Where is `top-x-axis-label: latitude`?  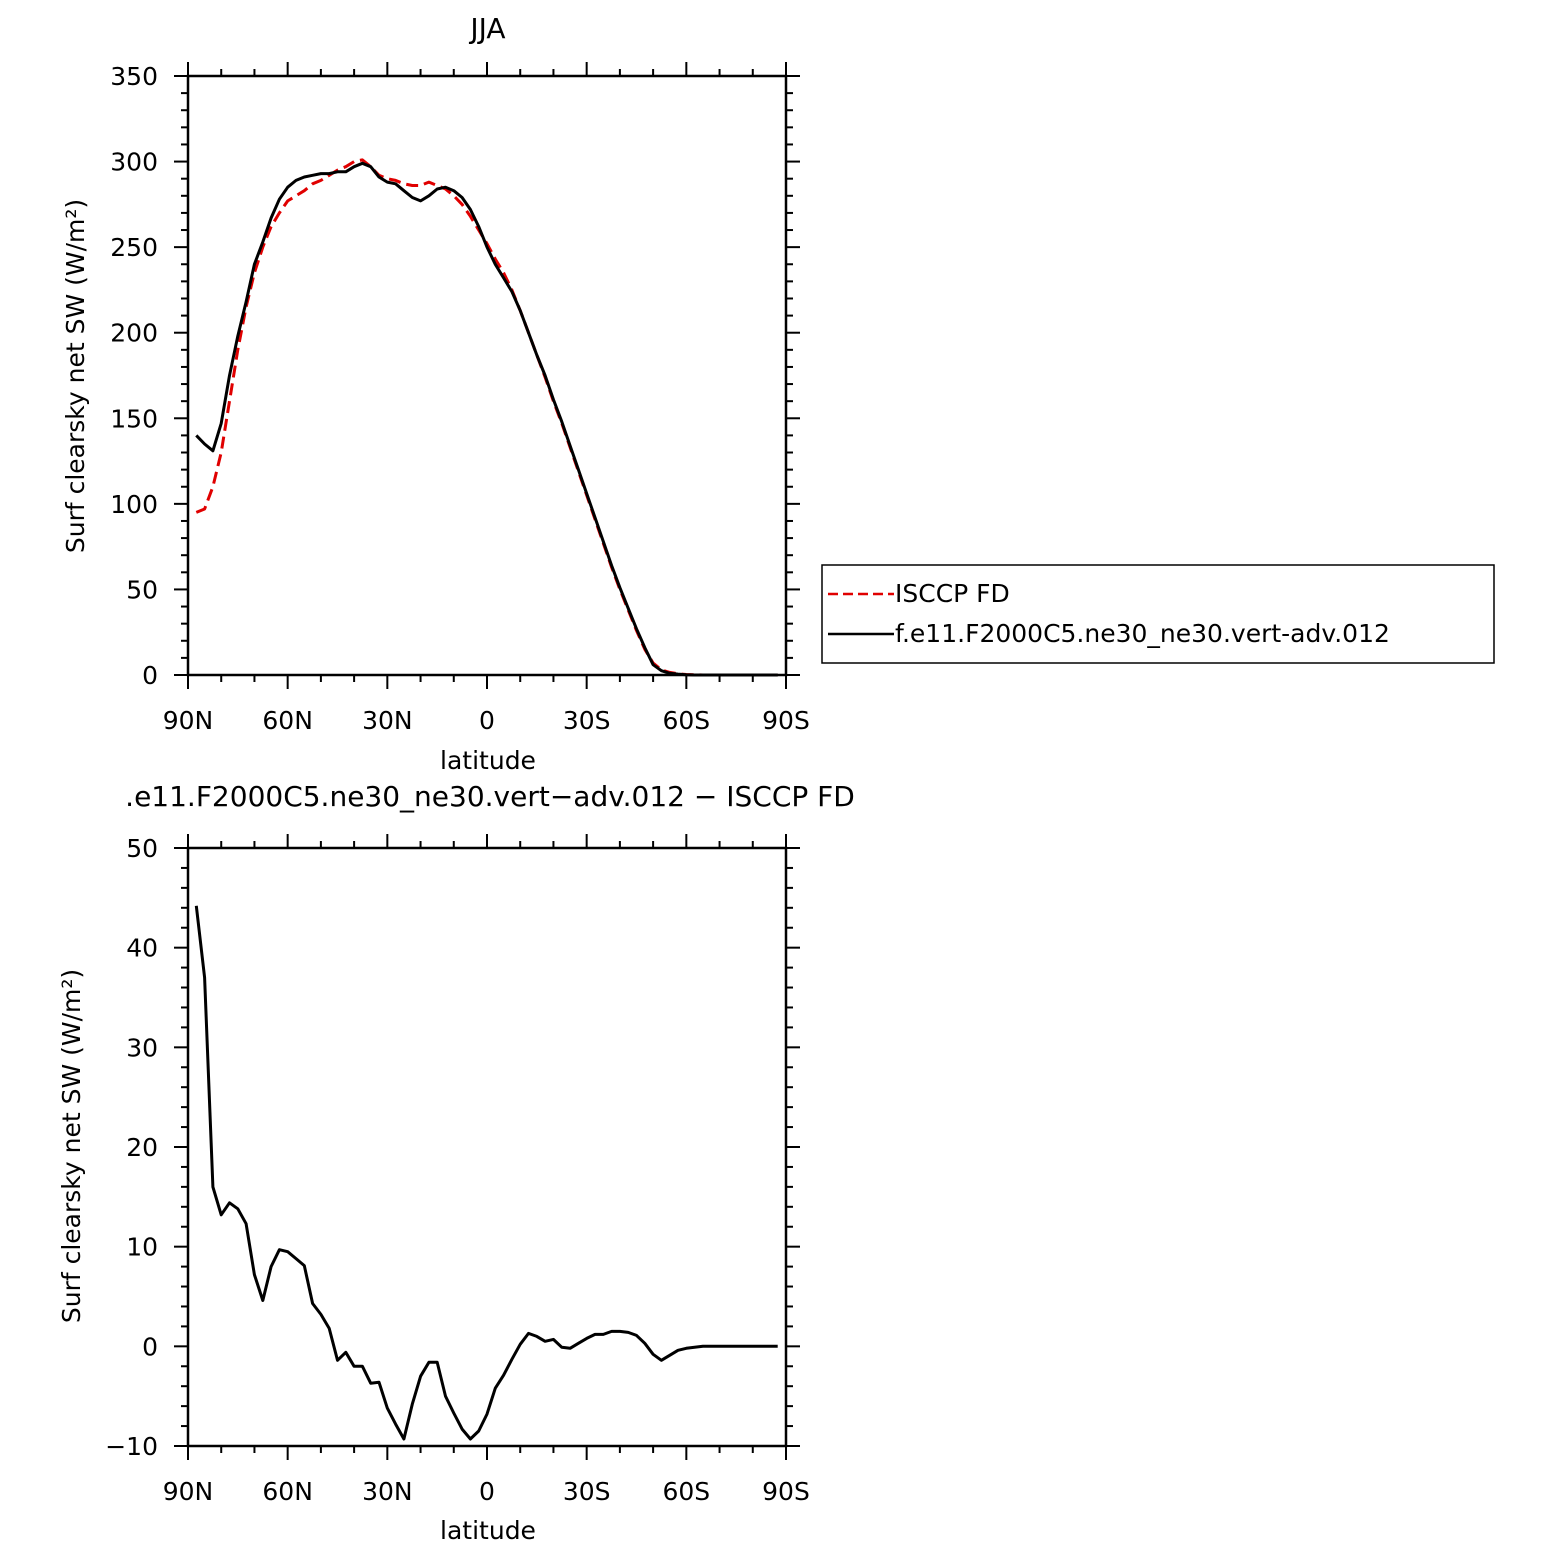
top-x-axis-label: latitude is located at coordinates (488, 760).